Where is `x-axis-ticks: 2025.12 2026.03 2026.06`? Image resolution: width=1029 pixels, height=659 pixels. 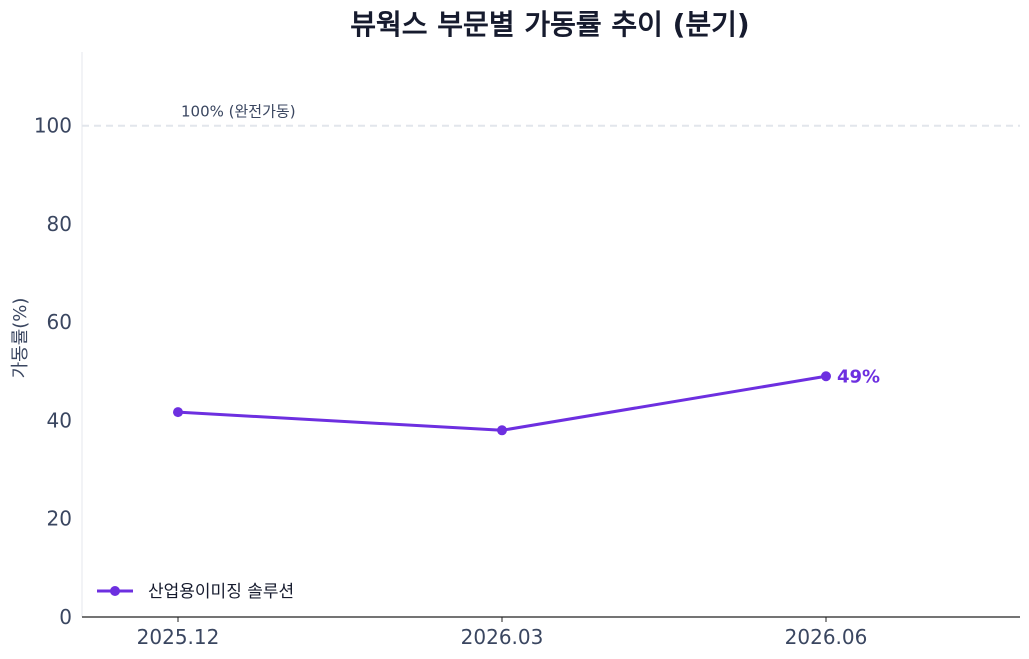 x-axis-ticks: 2025.12 2026.03 2026.06 is located at coordinates (502, 633).